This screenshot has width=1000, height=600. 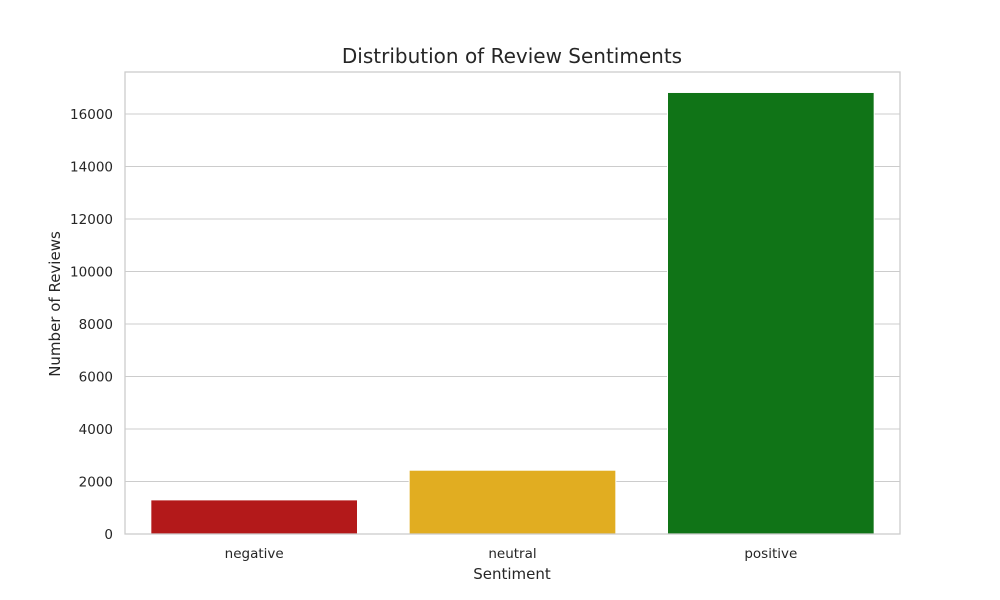 What do you see at coordinates (96, 325) in the screenshot?
I see `y-tick-label: 8000` at bounding box center [96, 325].